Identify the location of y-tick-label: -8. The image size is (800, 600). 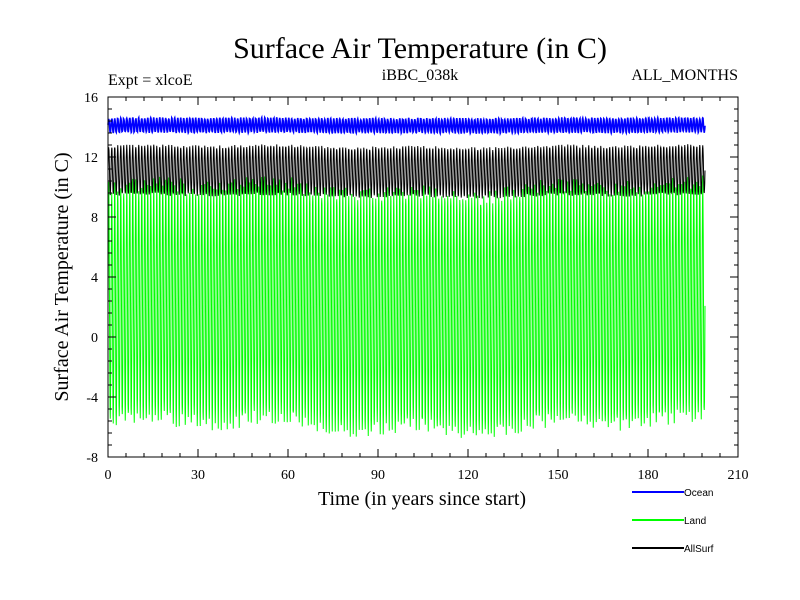
(92, 458).